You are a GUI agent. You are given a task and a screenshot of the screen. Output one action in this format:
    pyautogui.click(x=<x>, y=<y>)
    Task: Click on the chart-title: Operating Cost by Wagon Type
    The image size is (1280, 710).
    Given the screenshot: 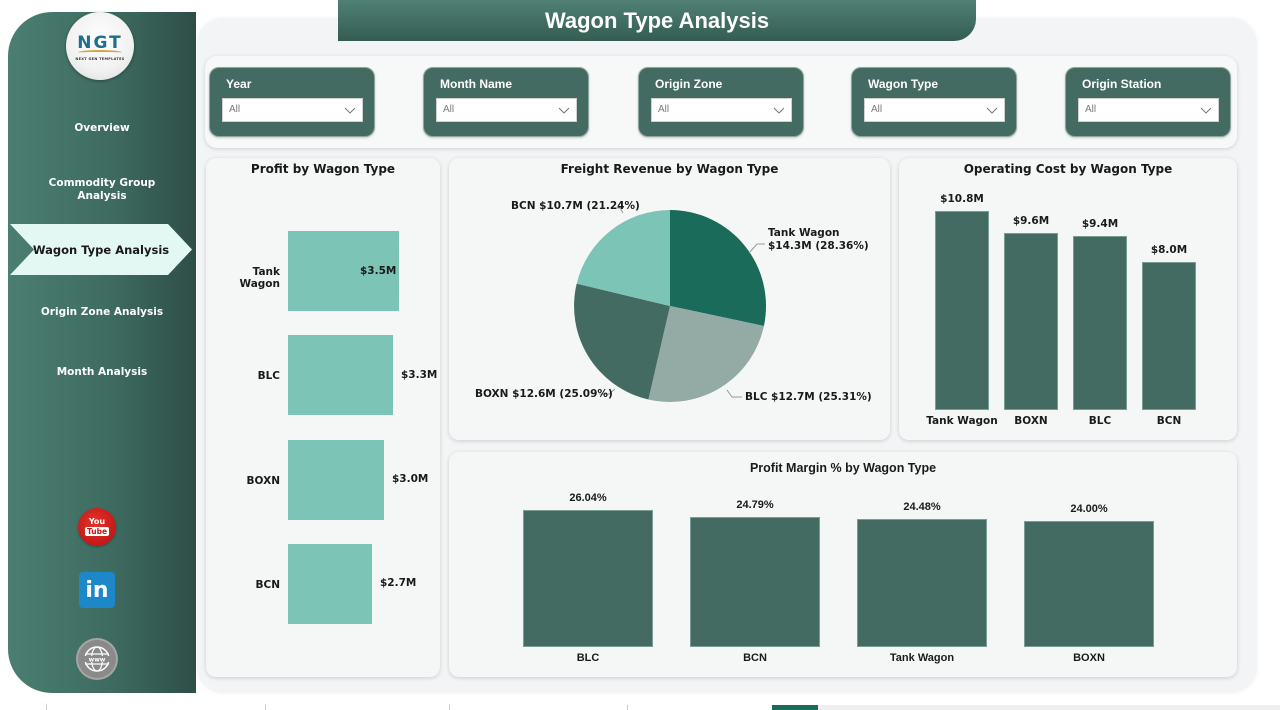 What is the action you would take?
    pyautogui.click(x=1068, y=169)
    